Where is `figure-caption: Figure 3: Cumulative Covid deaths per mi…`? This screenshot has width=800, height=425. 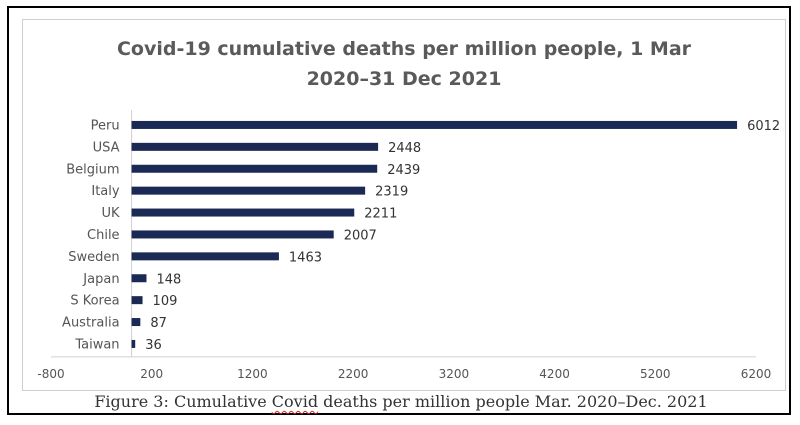
figure-caption: Figure 3: Cumulative Covid deaths per mi… is located at coordinates (401, 401).